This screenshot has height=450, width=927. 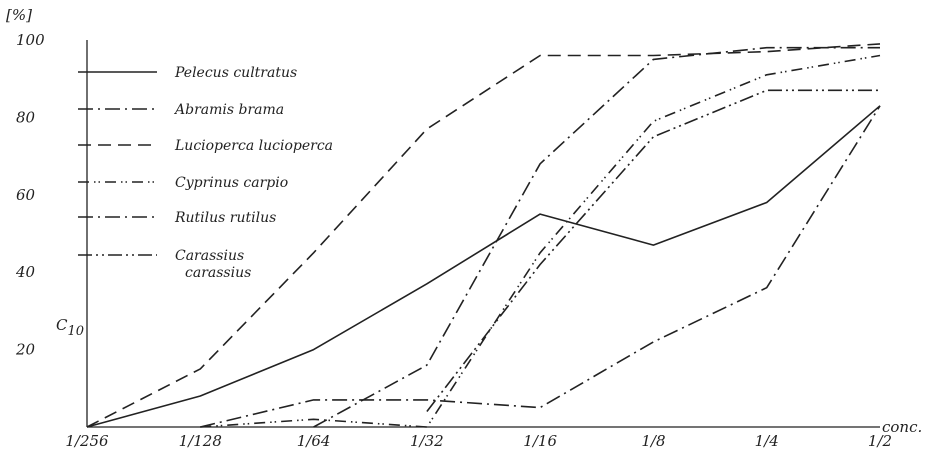 I want to click on x-tick-label-1-32: 1/32, so click(x=427, y=441).